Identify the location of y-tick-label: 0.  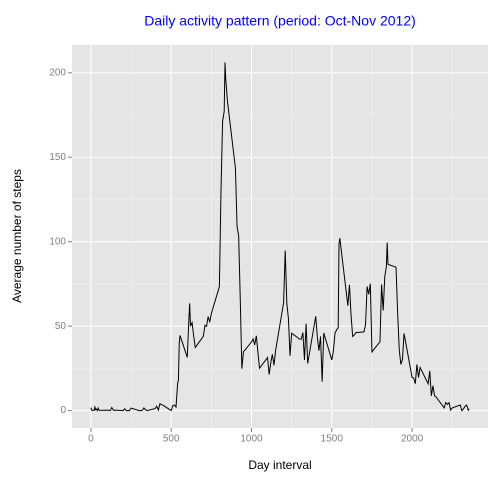
(63, 410).